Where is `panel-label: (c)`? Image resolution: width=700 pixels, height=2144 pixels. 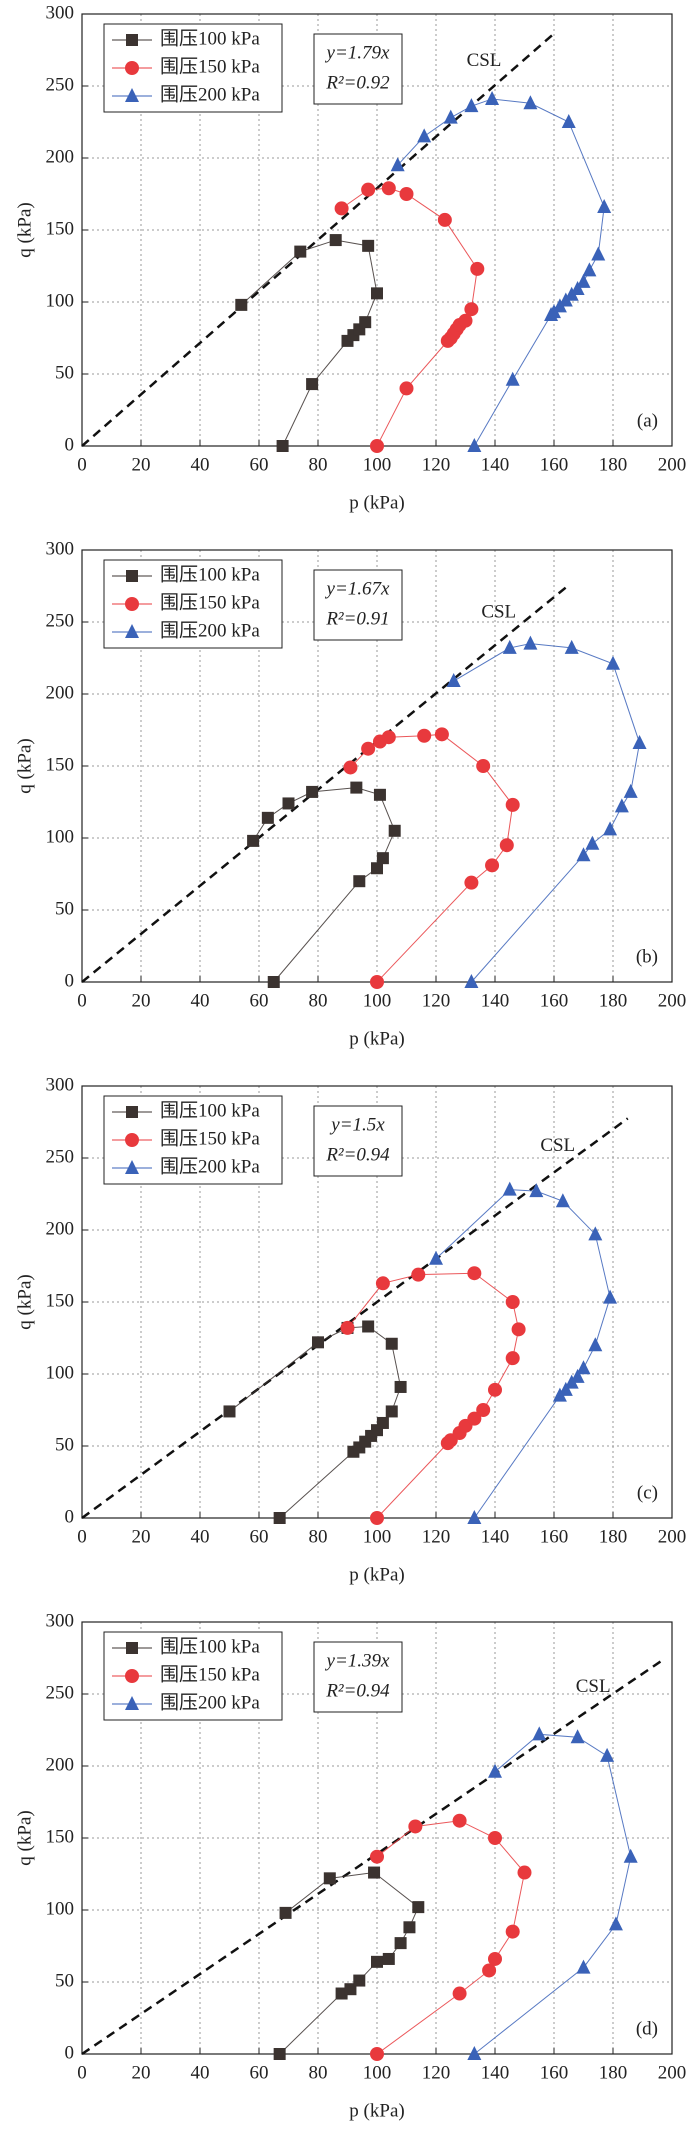
panel-label: (c) is located at coordinates (647, 1492).